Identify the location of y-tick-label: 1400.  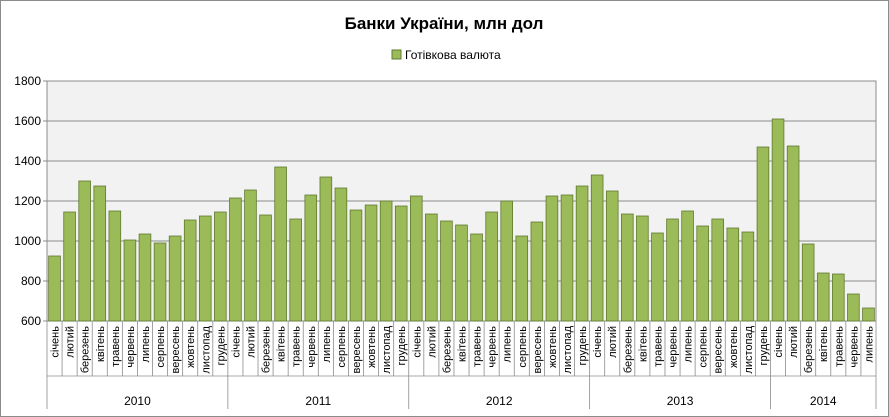
(27, 161).